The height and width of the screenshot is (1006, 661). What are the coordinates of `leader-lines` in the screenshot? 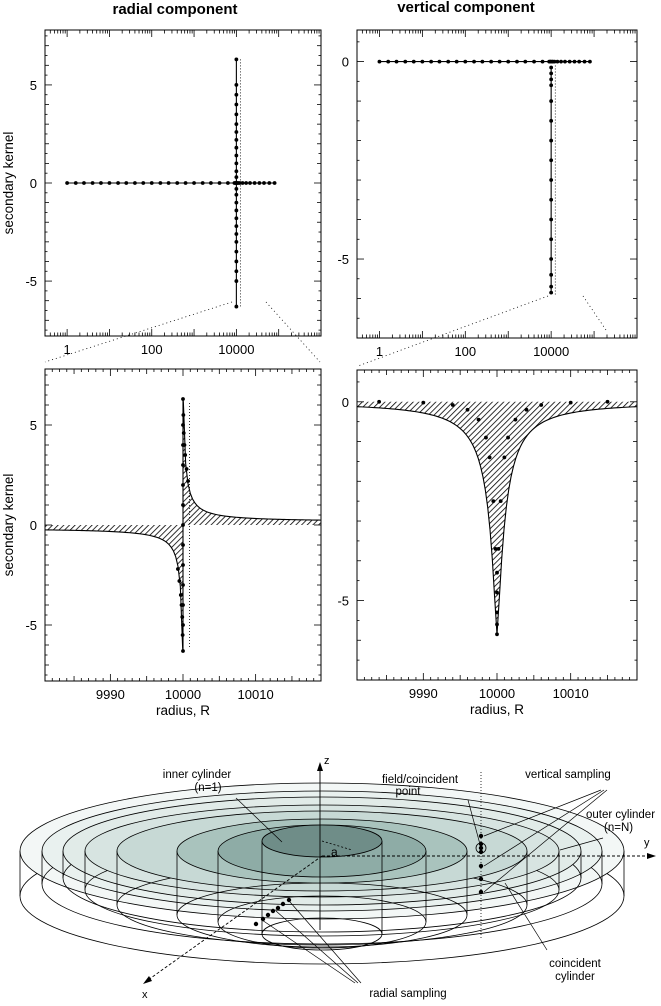 It's located at (421, 886).